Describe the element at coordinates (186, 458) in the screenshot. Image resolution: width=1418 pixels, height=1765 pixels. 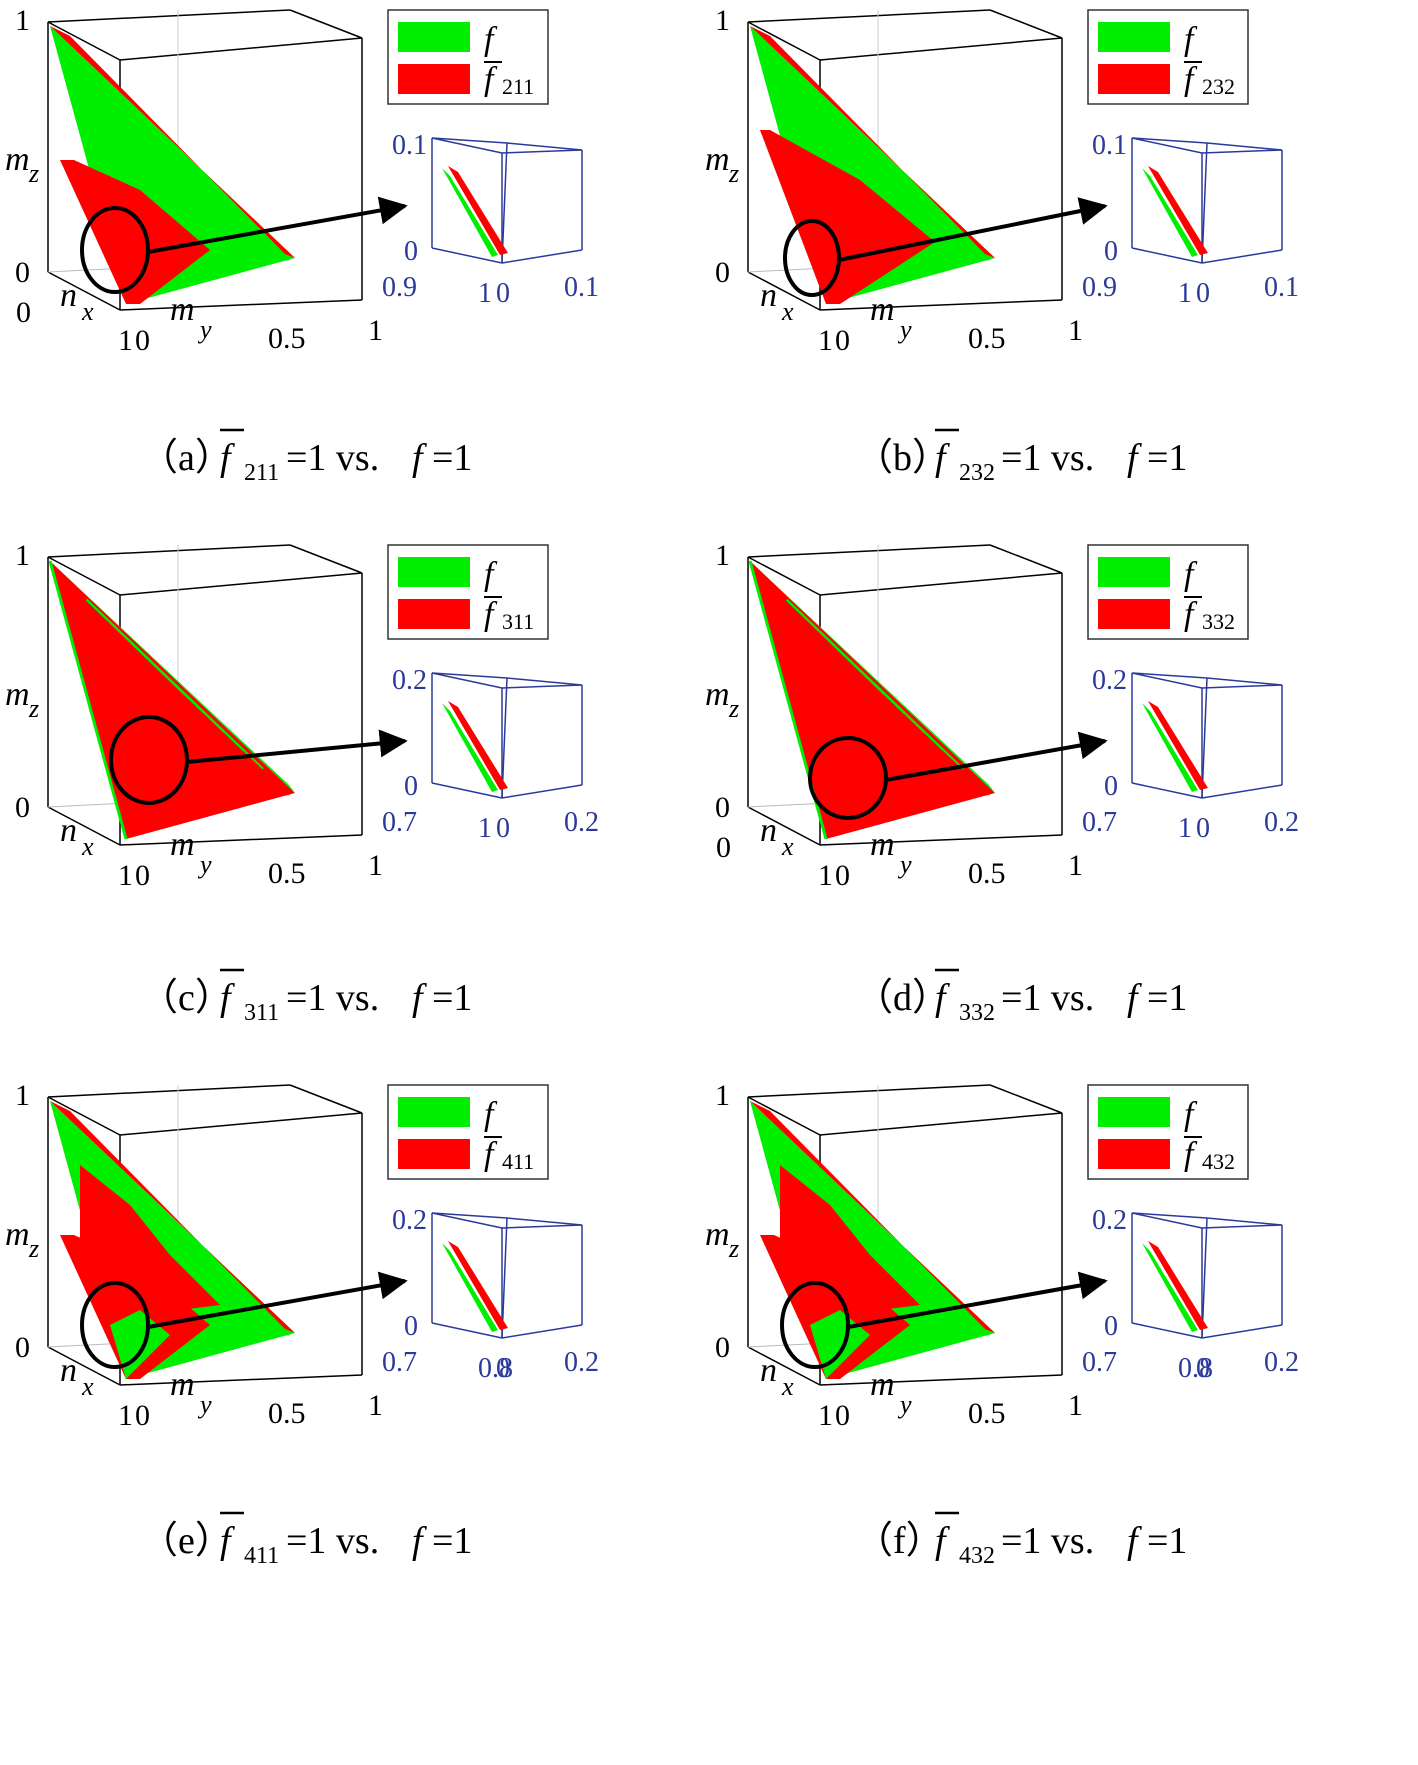
I see `caption-label: （a）` at that location.